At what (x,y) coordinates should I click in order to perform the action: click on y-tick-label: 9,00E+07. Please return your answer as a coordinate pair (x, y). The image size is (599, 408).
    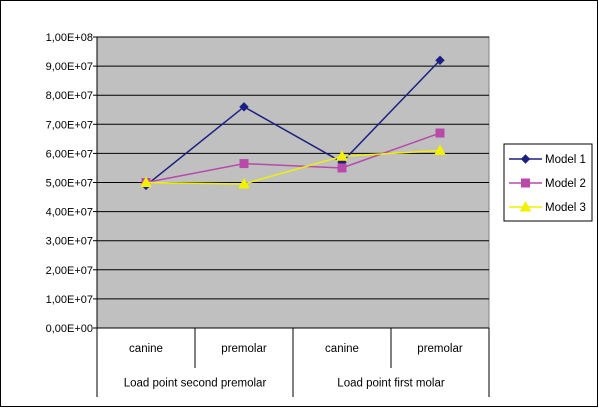
    Looking at the image, I should click on (69, 67).